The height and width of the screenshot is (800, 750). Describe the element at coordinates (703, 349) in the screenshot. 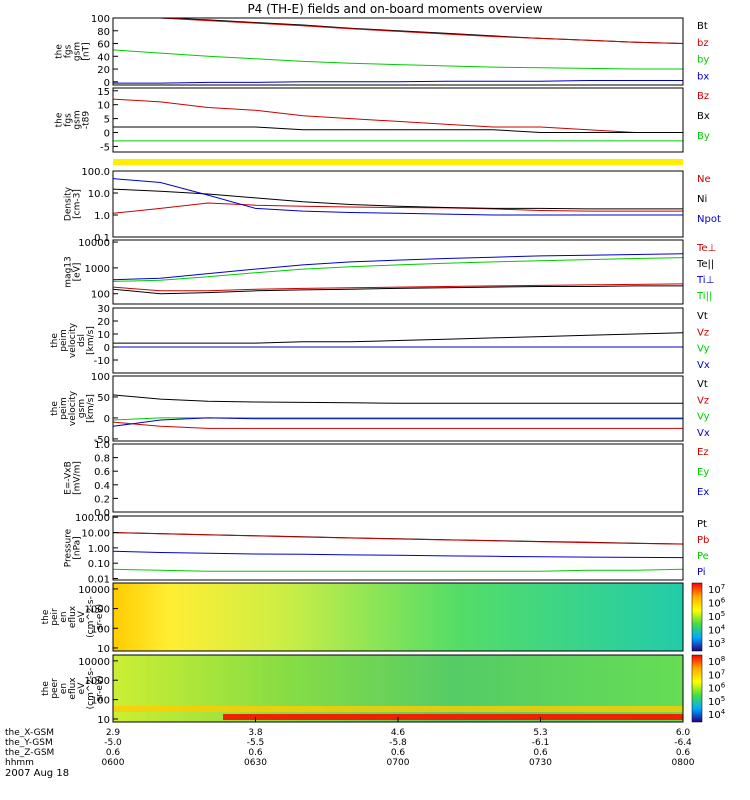

I see `legend-label: Vy` at that location.